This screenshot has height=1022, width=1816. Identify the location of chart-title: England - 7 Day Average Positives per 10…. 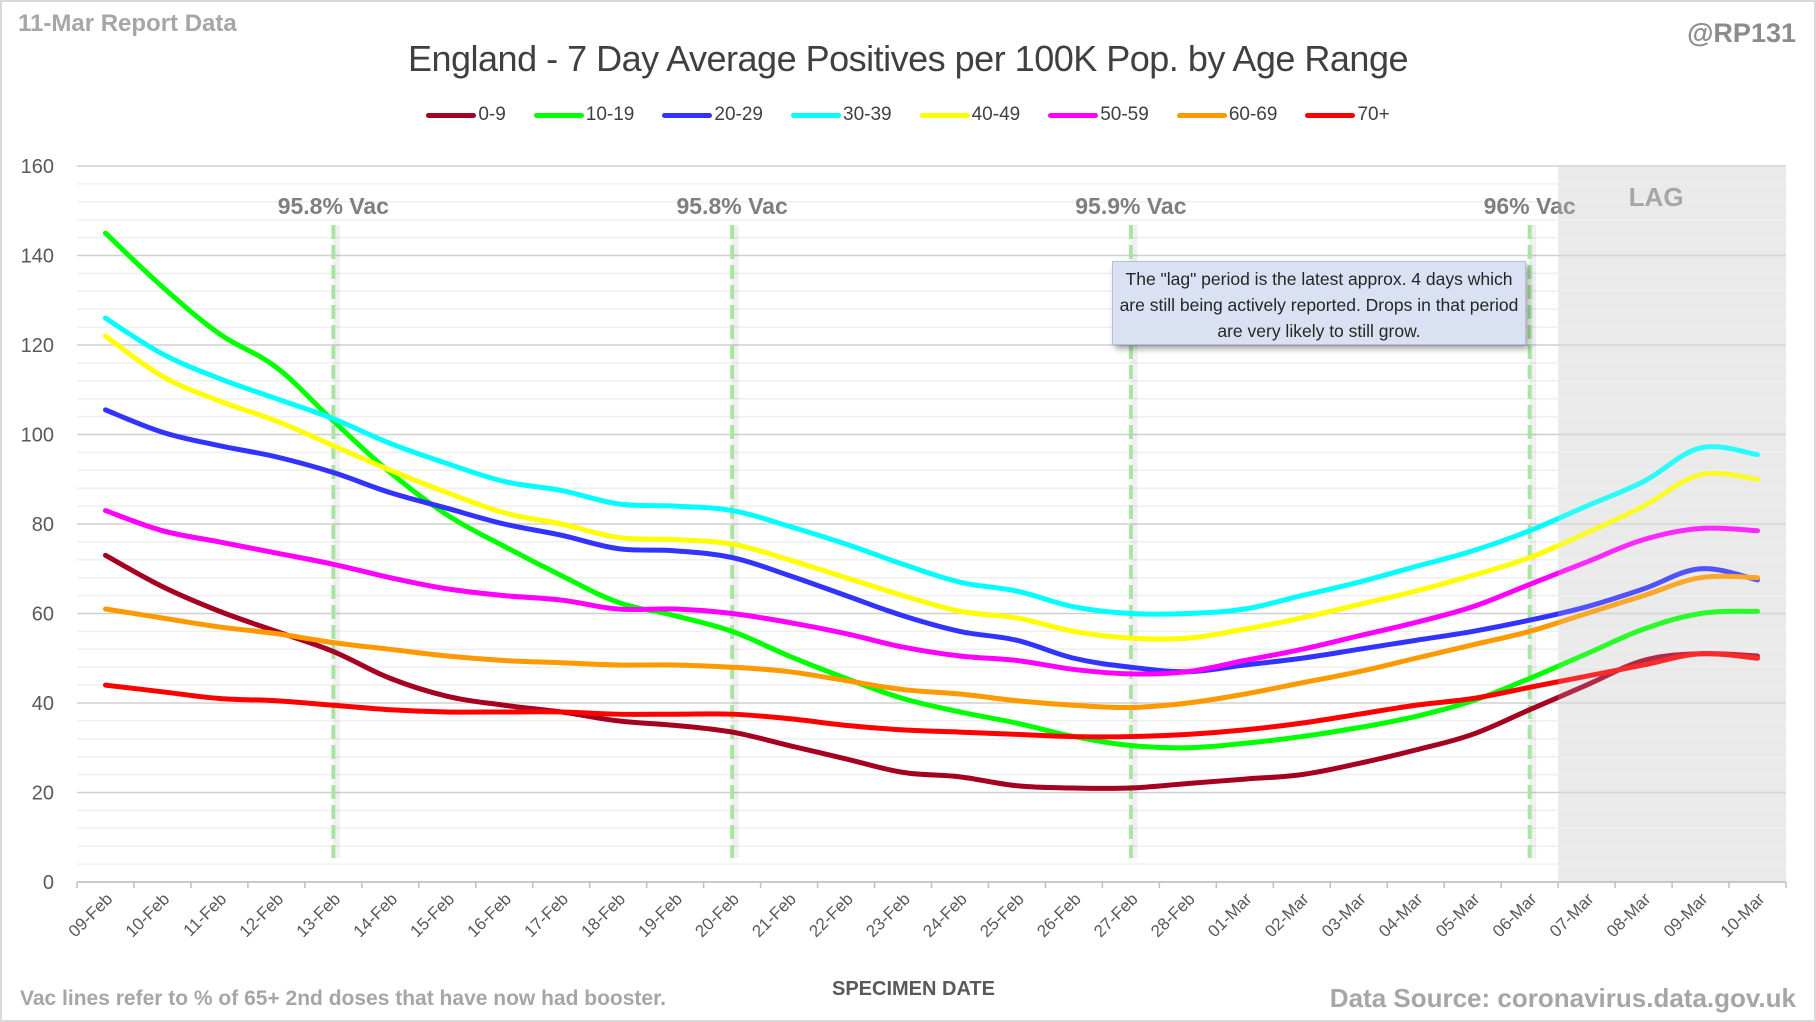
(908, 58).